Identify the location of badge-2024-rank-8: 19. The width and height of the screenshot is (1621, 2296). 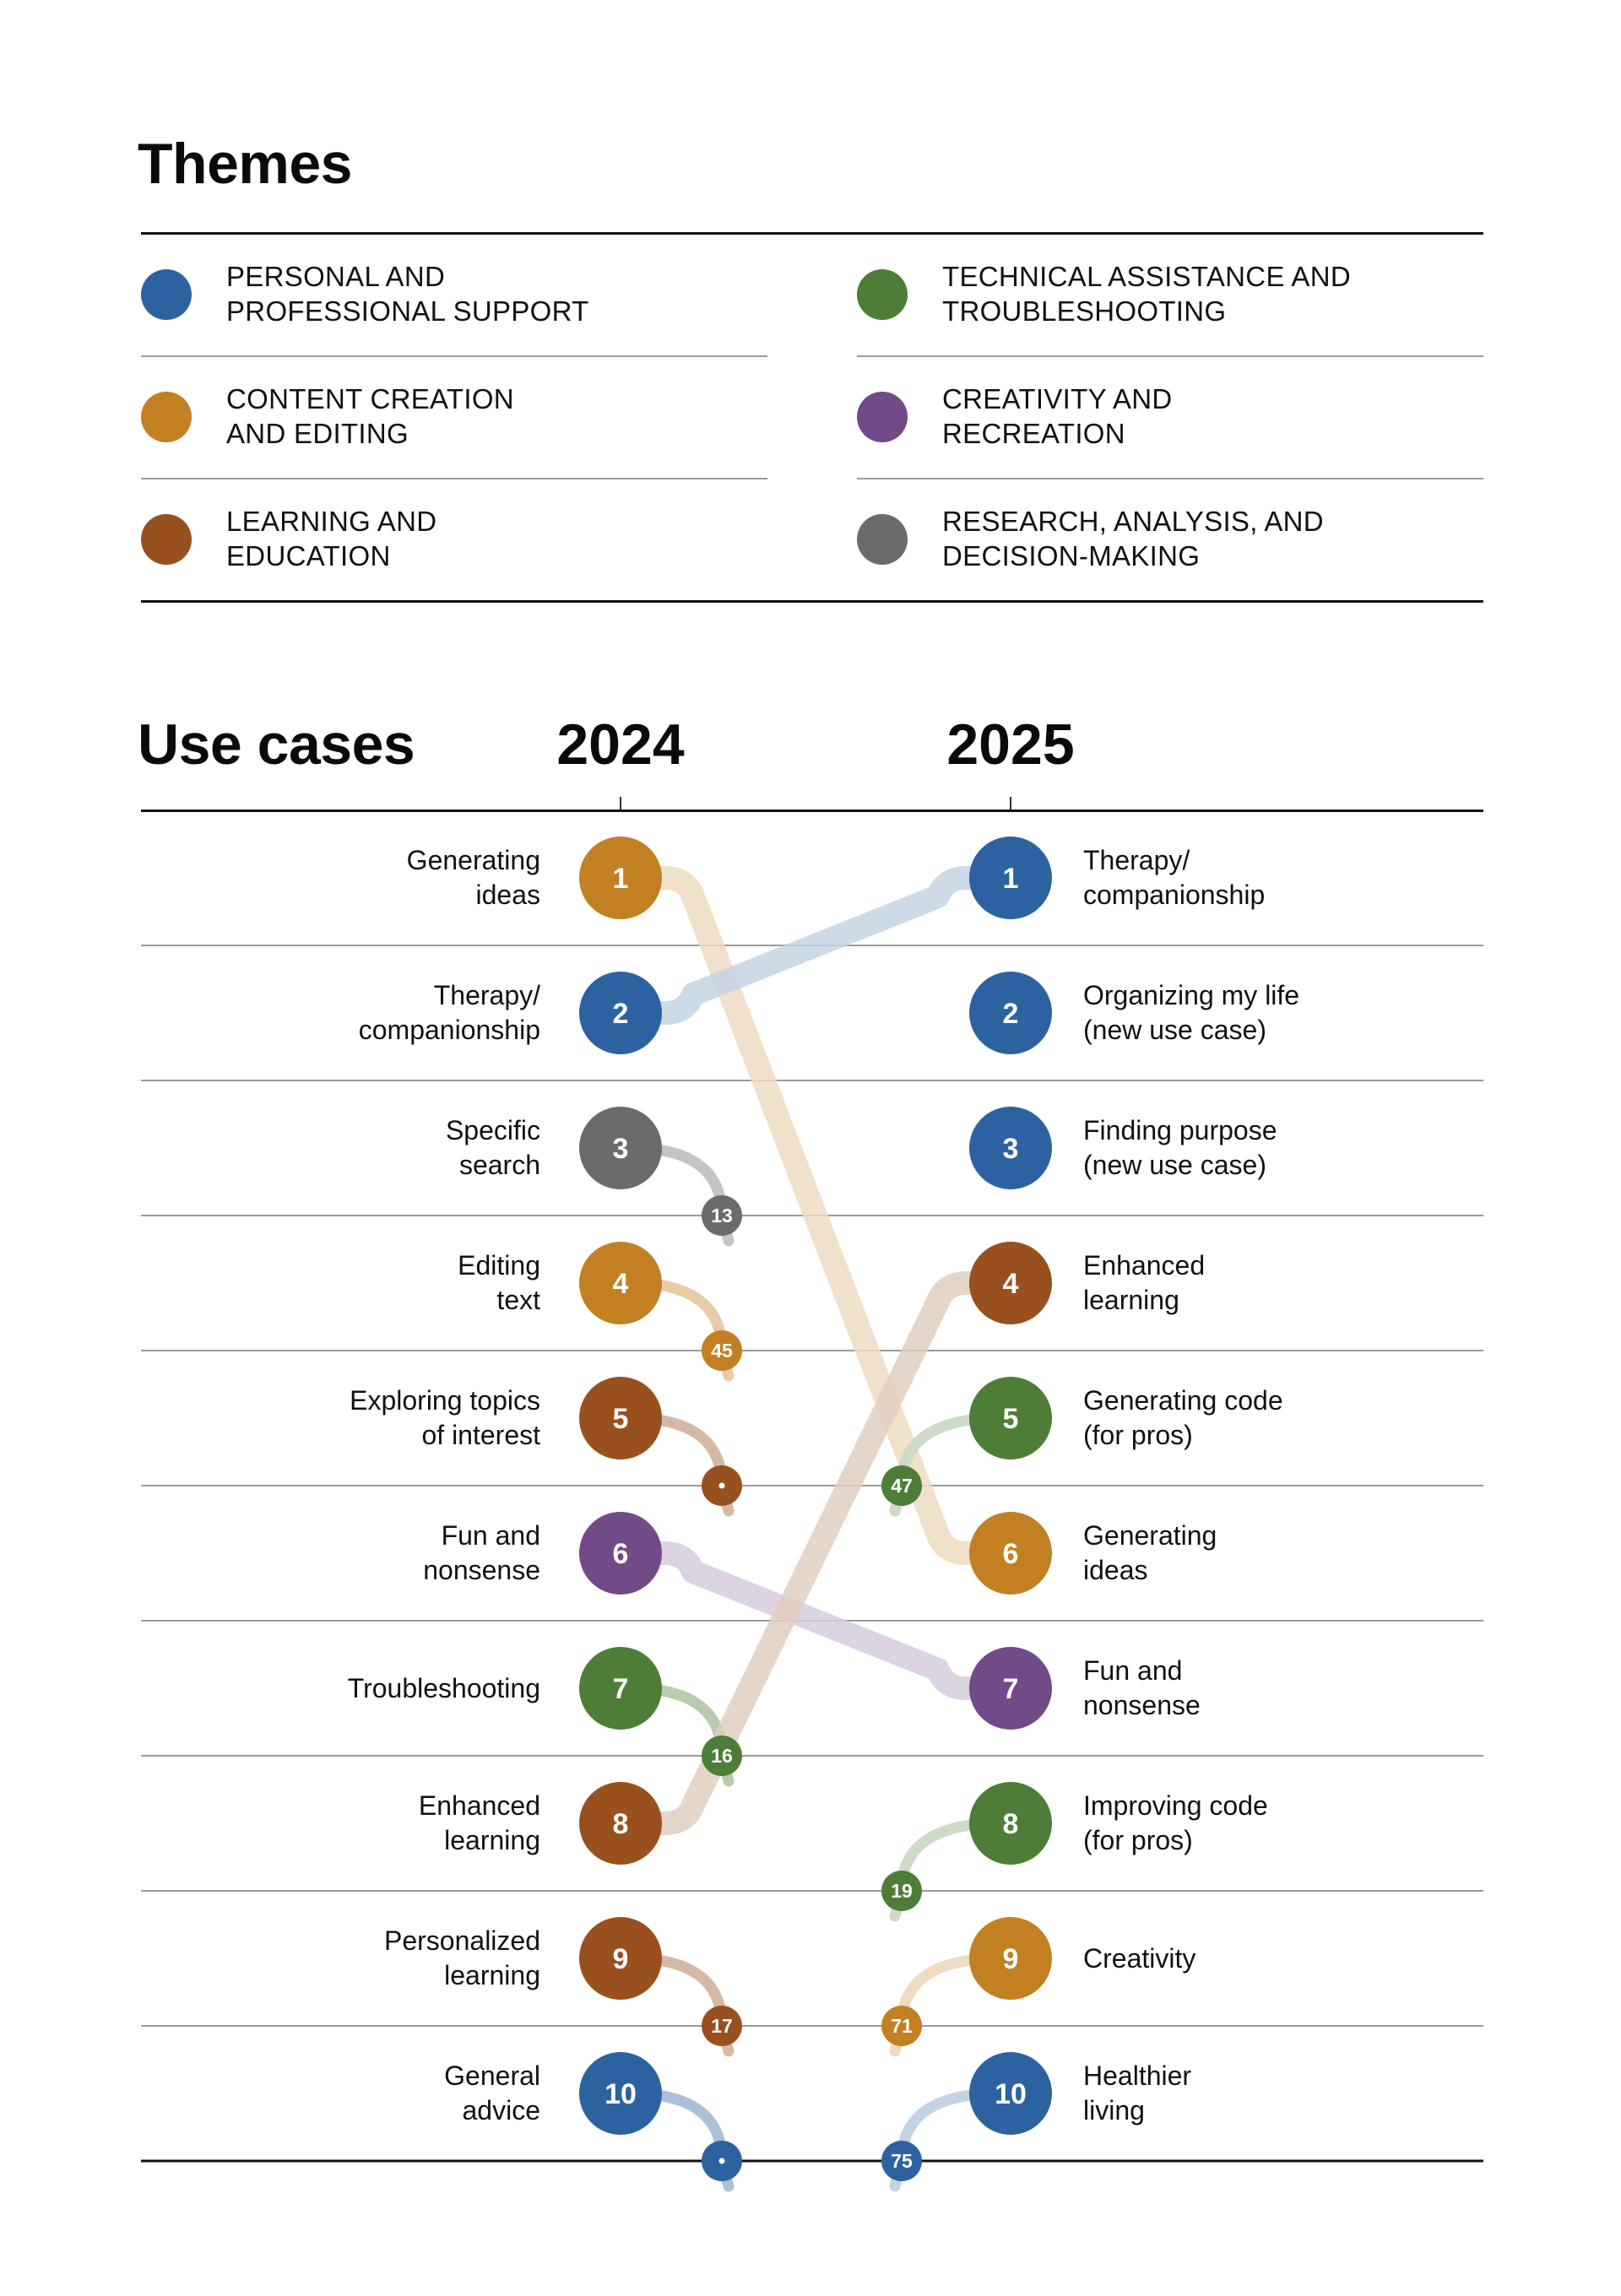
(902, 1891).